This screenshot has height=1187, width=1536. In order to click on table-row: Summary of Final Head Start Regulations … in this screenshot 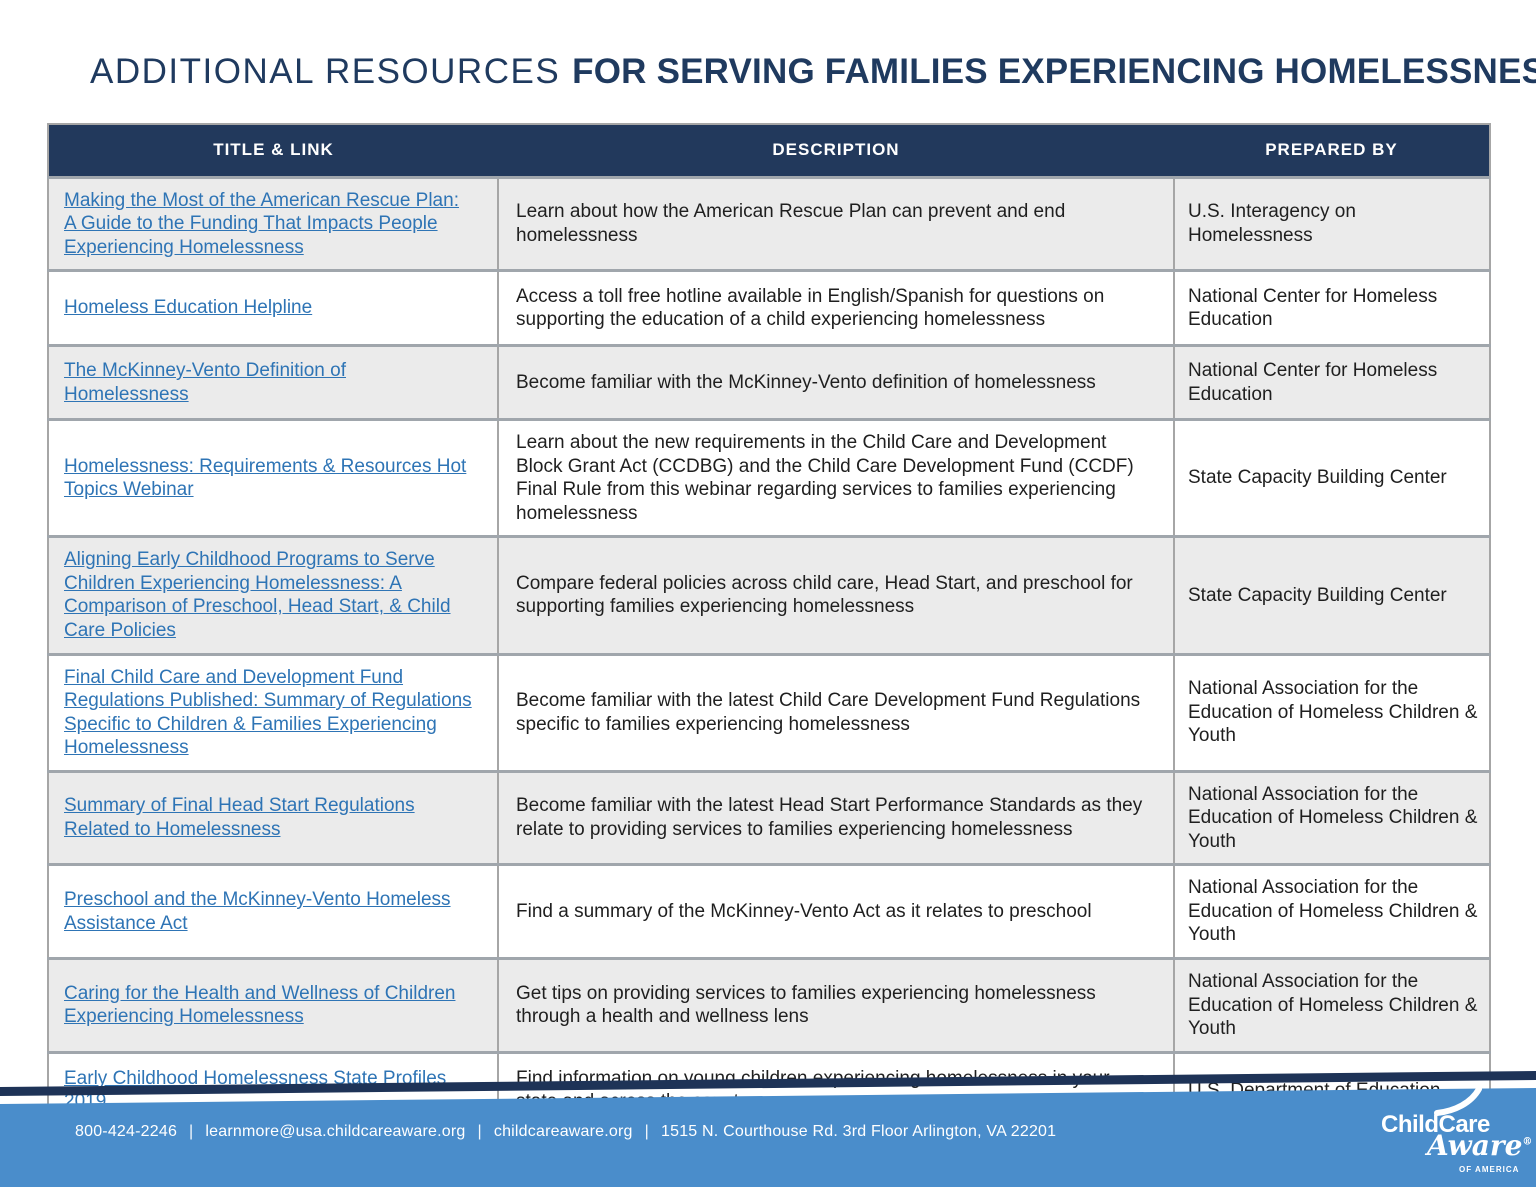, I will do `click(769, 817)`.